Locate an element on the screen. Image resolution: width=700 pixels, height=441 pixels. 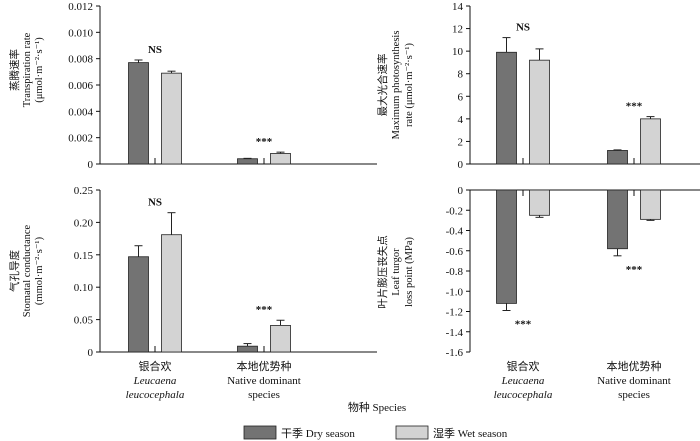
legend-swatch-wet is located at coordinates (412, 432).